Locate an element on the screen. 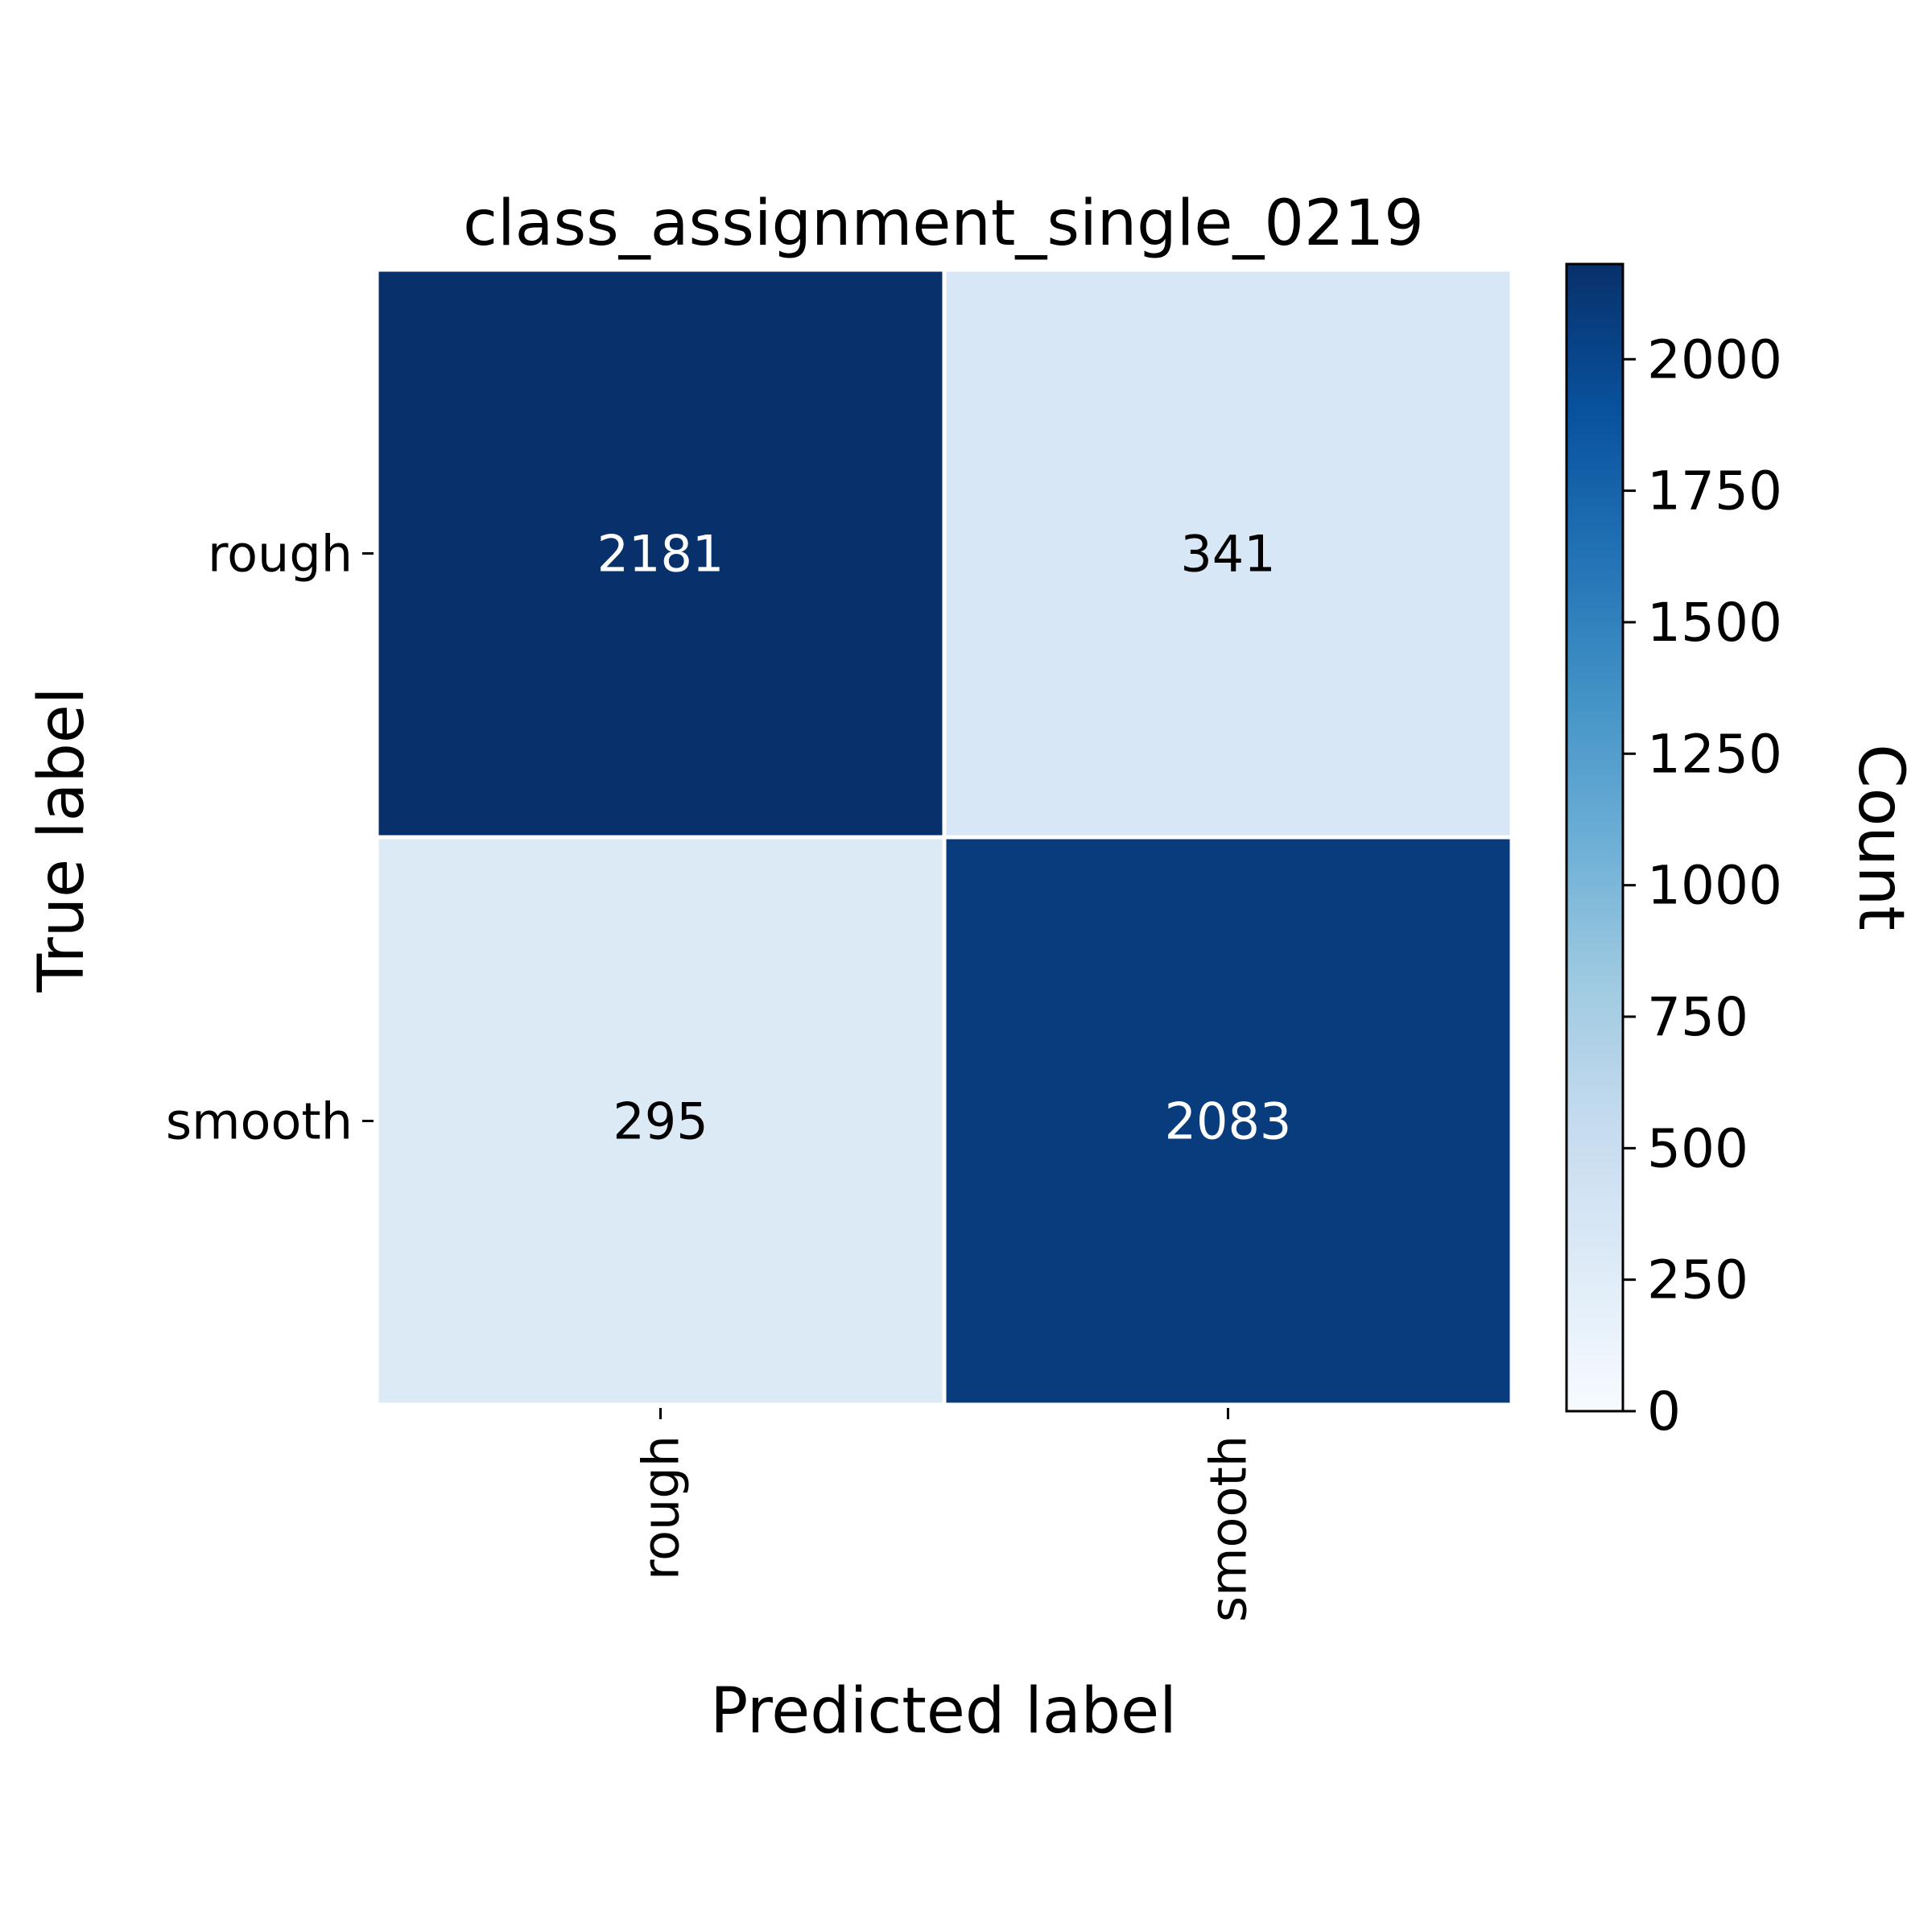 The width and height of the screenshot is (1932, 1932). colorbar-tick-label: 1500 is located at coordinates (1714, 623).